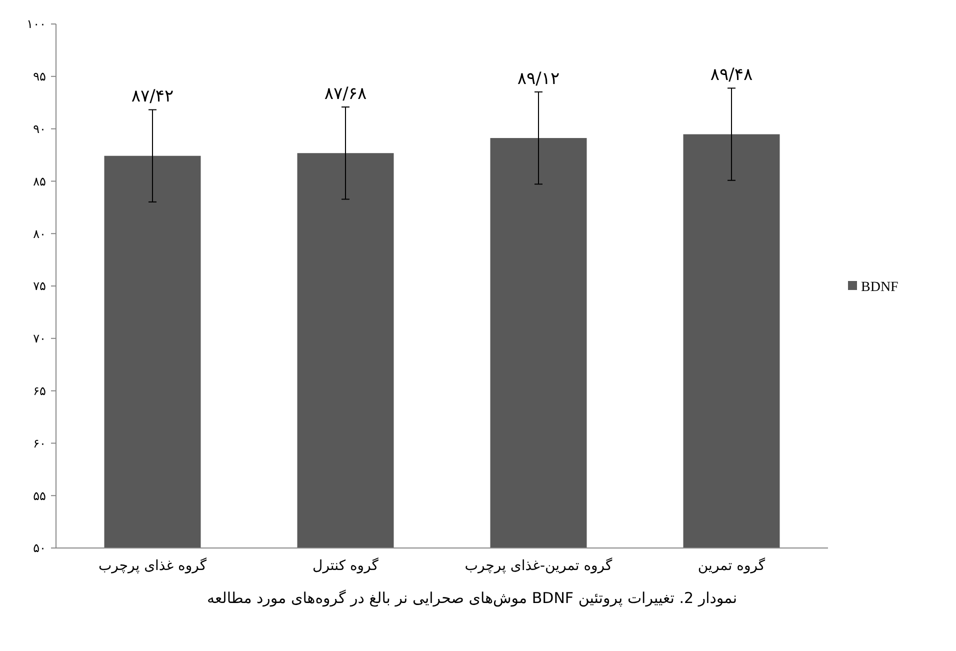 The image size is (956, 651). Describe the element at coordinates (39, 77) in the screenshot. I see `y-tick-label: ۹۵` at that location.